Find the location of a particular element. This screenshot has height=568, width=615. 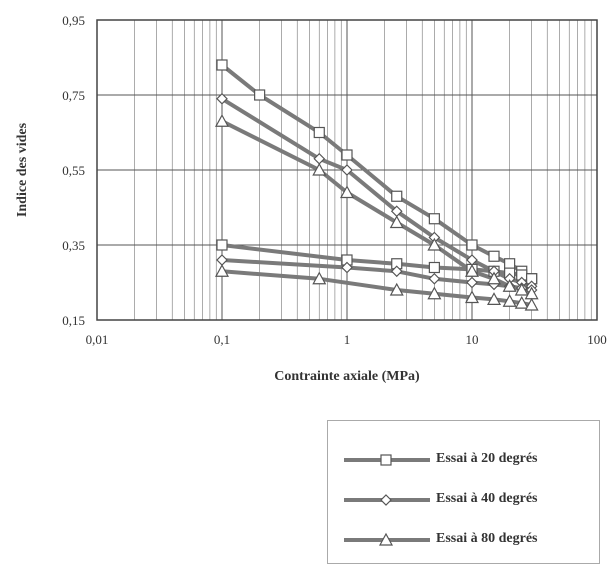

legend-label-80: Essai à 80 degrés is located at coordinates (487, 538).